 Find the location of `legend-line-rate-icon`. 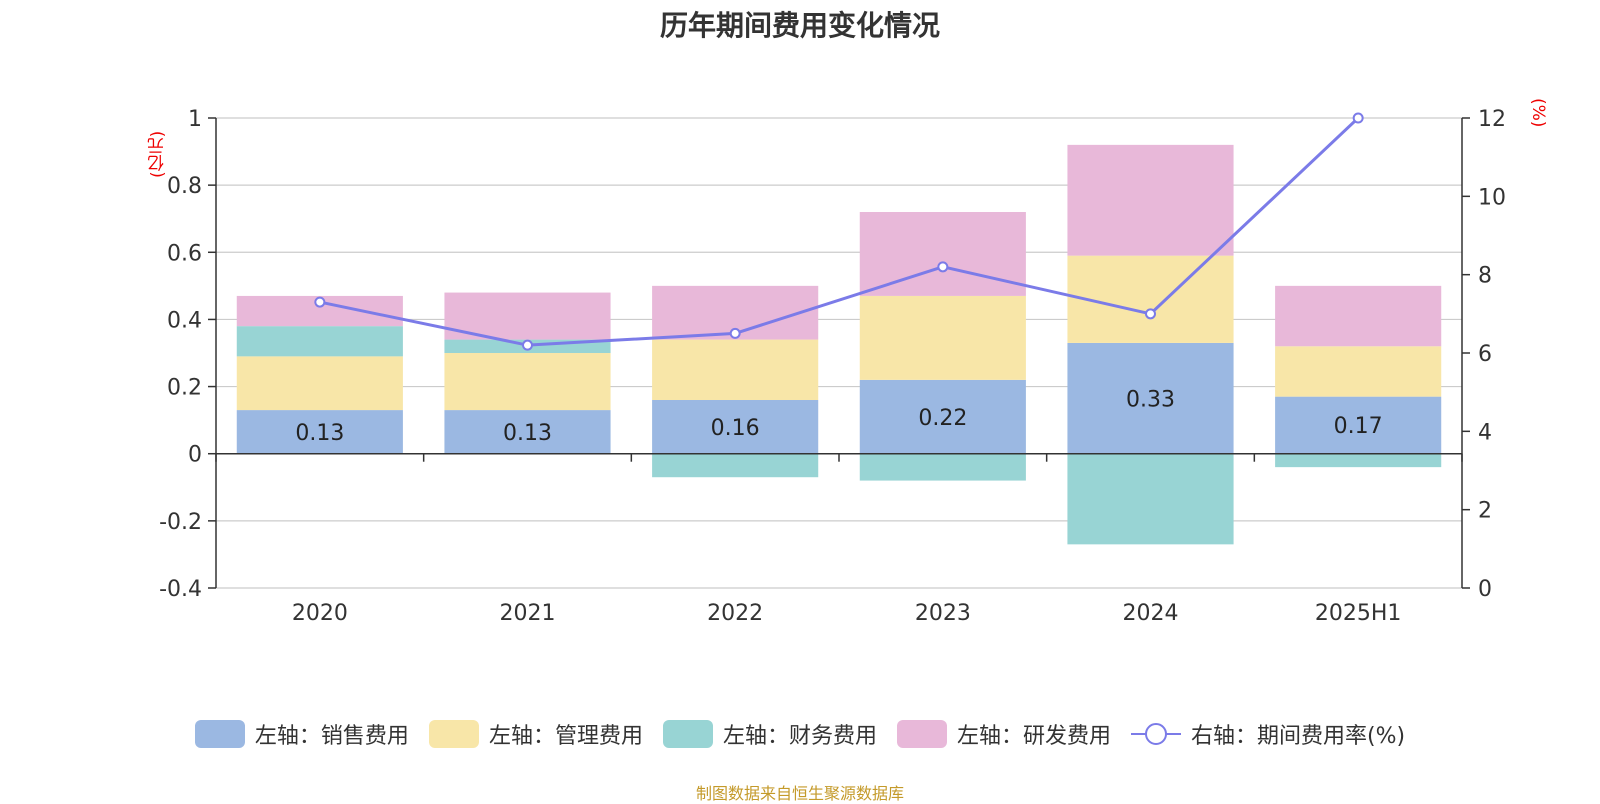

legend-line-rate-icon is located at coordinates (1155, 734).